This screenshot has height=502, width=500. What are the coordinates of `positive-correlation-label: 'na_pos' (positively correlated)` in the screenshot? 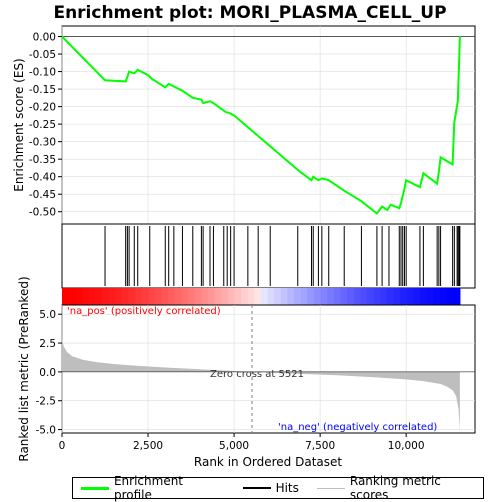 It's located at (144, 311).